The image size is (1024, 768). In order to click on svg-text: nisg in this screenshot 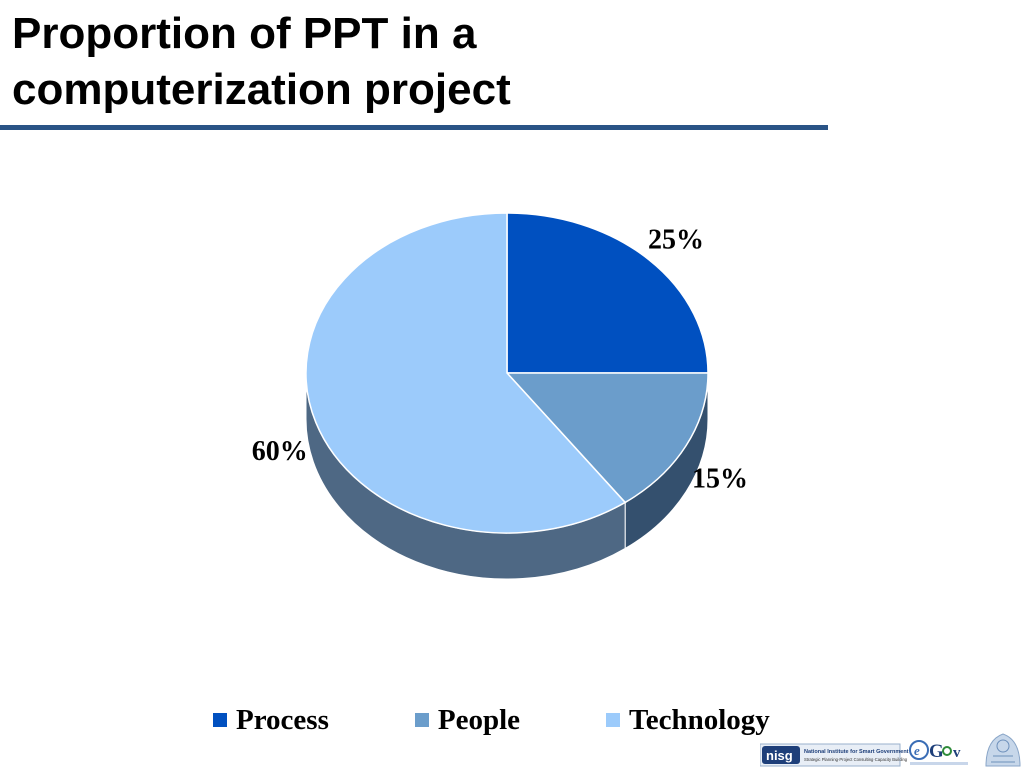, I will do `click(779, 755)`.